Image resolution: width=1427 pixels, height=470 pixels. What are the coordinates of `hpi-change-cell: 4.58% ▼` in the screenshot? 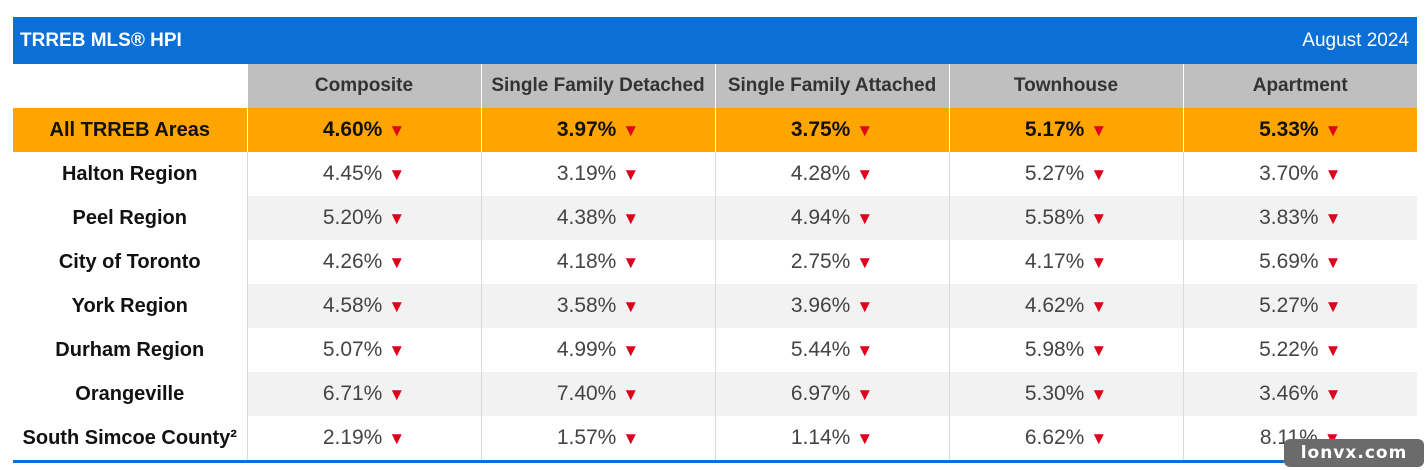 It's located at (363, 306).